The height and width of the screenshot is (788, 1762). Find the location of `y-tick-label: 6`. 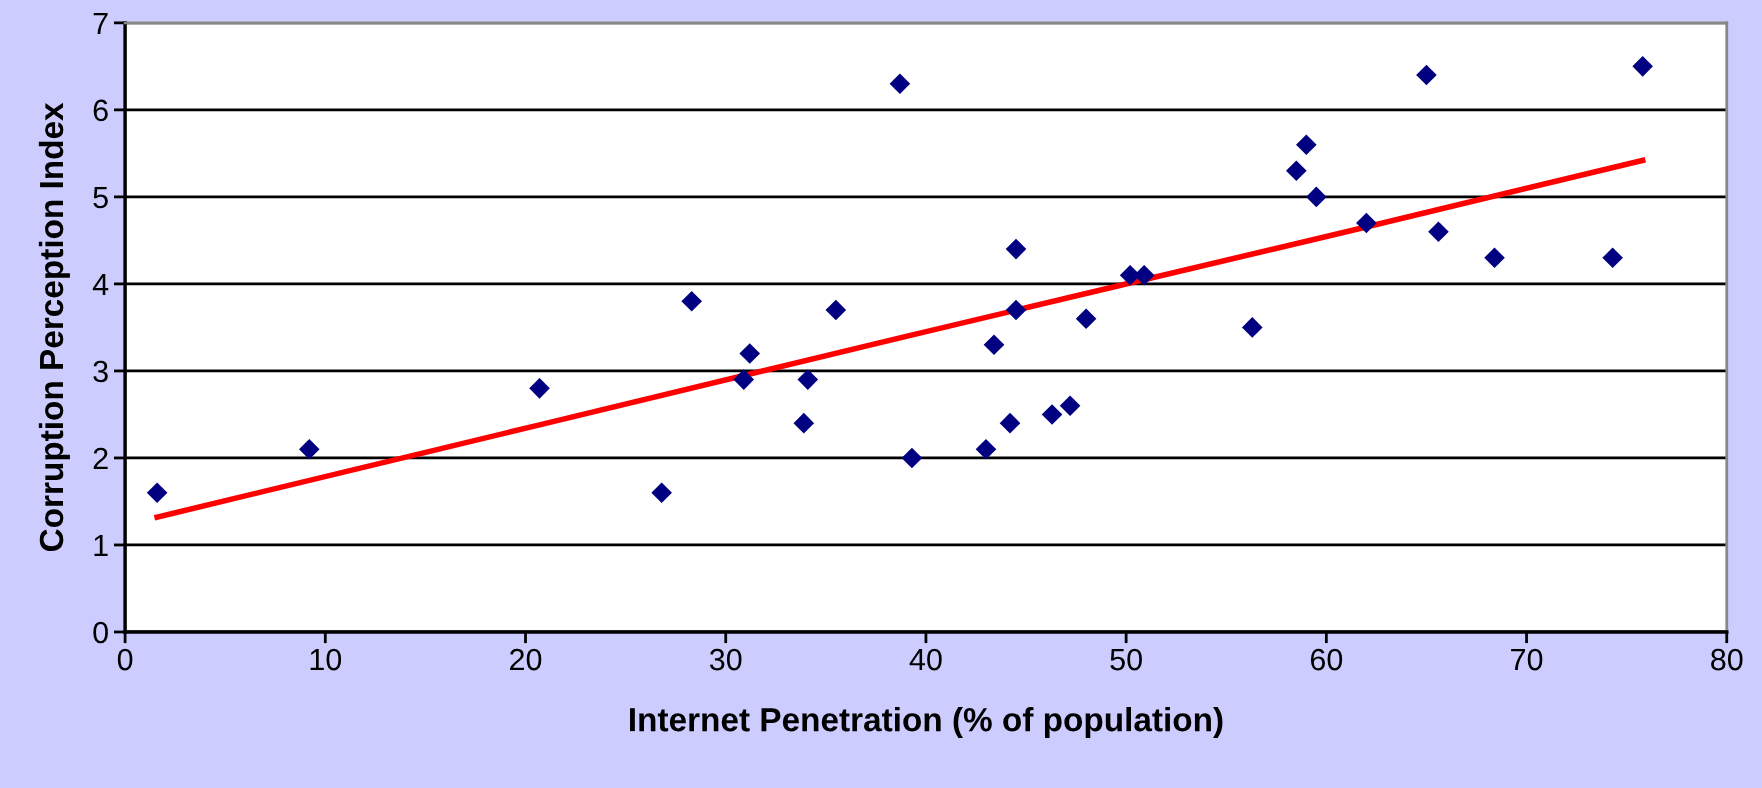

y-tick-label: 6 is located at coordinates (100, 110).